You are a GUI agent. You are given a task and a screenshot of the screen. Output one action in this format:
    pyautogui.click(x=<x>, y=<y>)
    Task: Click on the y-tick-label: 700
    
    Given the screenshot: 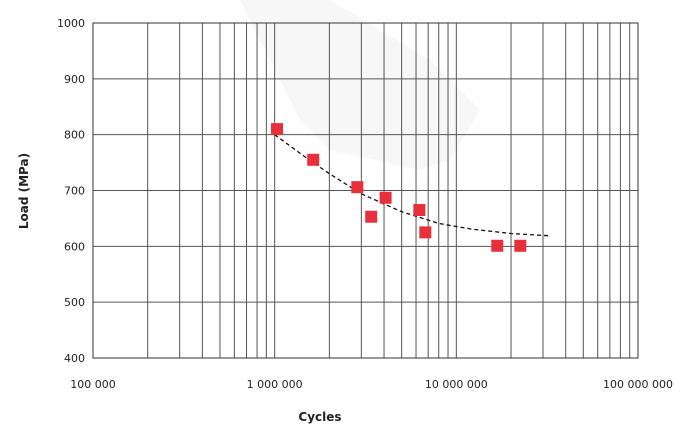 What is the action you would take?
    pyautogui.click(x=74, y=191)
    